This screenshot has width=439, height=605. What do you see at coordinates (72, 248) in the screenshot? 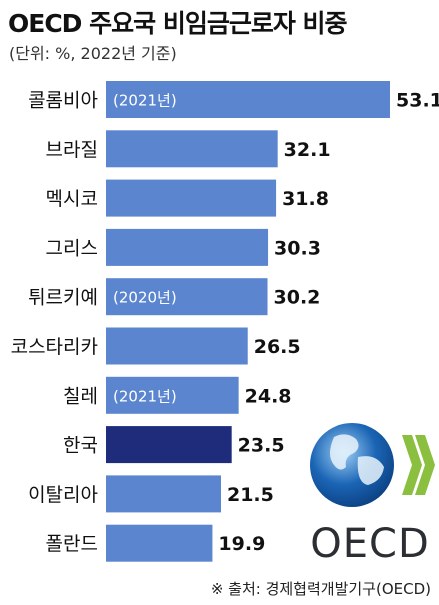
I see `category-label: 그리스` at bounding box center [72, 248].